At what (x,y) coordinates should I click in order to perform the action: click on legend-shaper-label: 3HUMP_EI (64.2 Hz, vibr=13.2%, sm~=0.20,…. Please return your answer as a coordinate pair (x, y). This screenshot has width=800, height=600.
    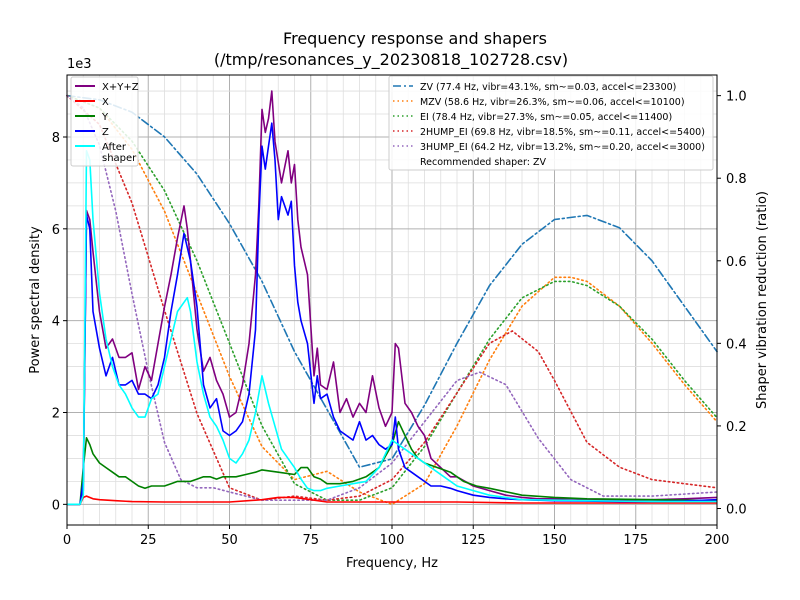
    Looking at the image, I should click on (562, 147).